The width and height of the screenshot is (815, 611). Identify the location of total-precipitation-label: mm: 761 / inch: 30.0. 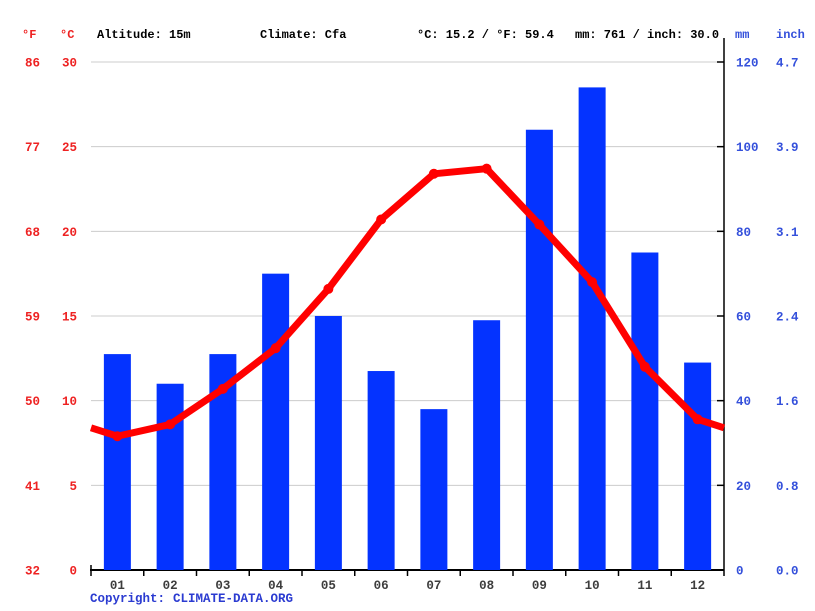
(647, 35).